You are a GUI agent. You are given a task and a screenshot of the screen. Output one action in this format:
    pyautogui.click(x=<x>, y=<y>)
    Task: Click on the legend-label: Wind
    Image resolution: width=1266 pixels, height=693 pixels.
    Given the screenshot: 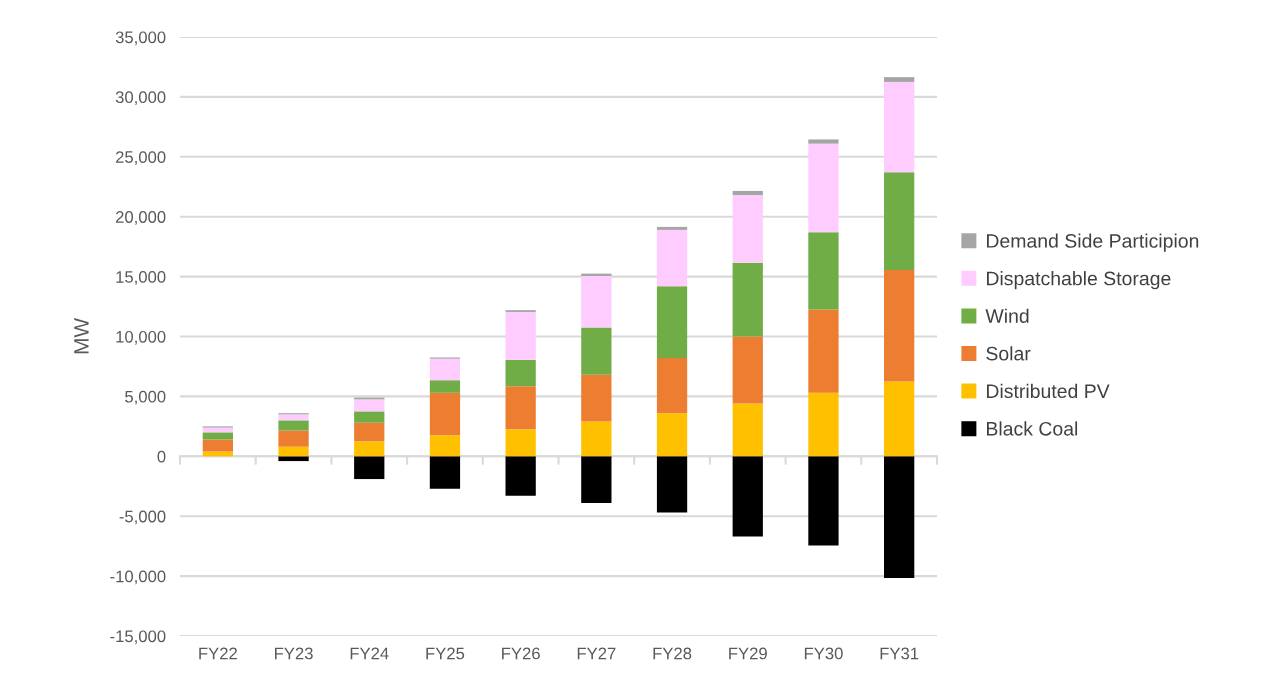 What is the action you would take?
    pyautogui.click(x=1007, y=315)
    